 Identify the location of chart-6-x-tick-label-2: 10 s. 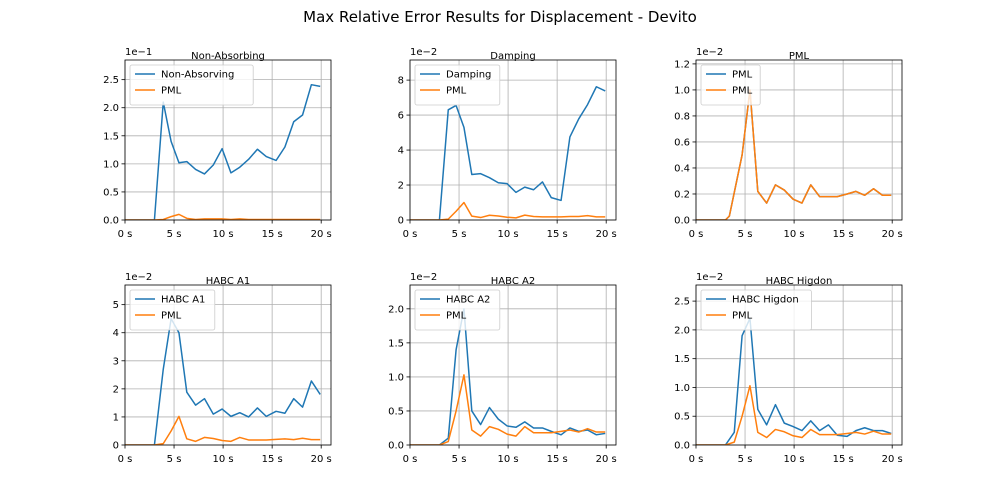
(794, 459).